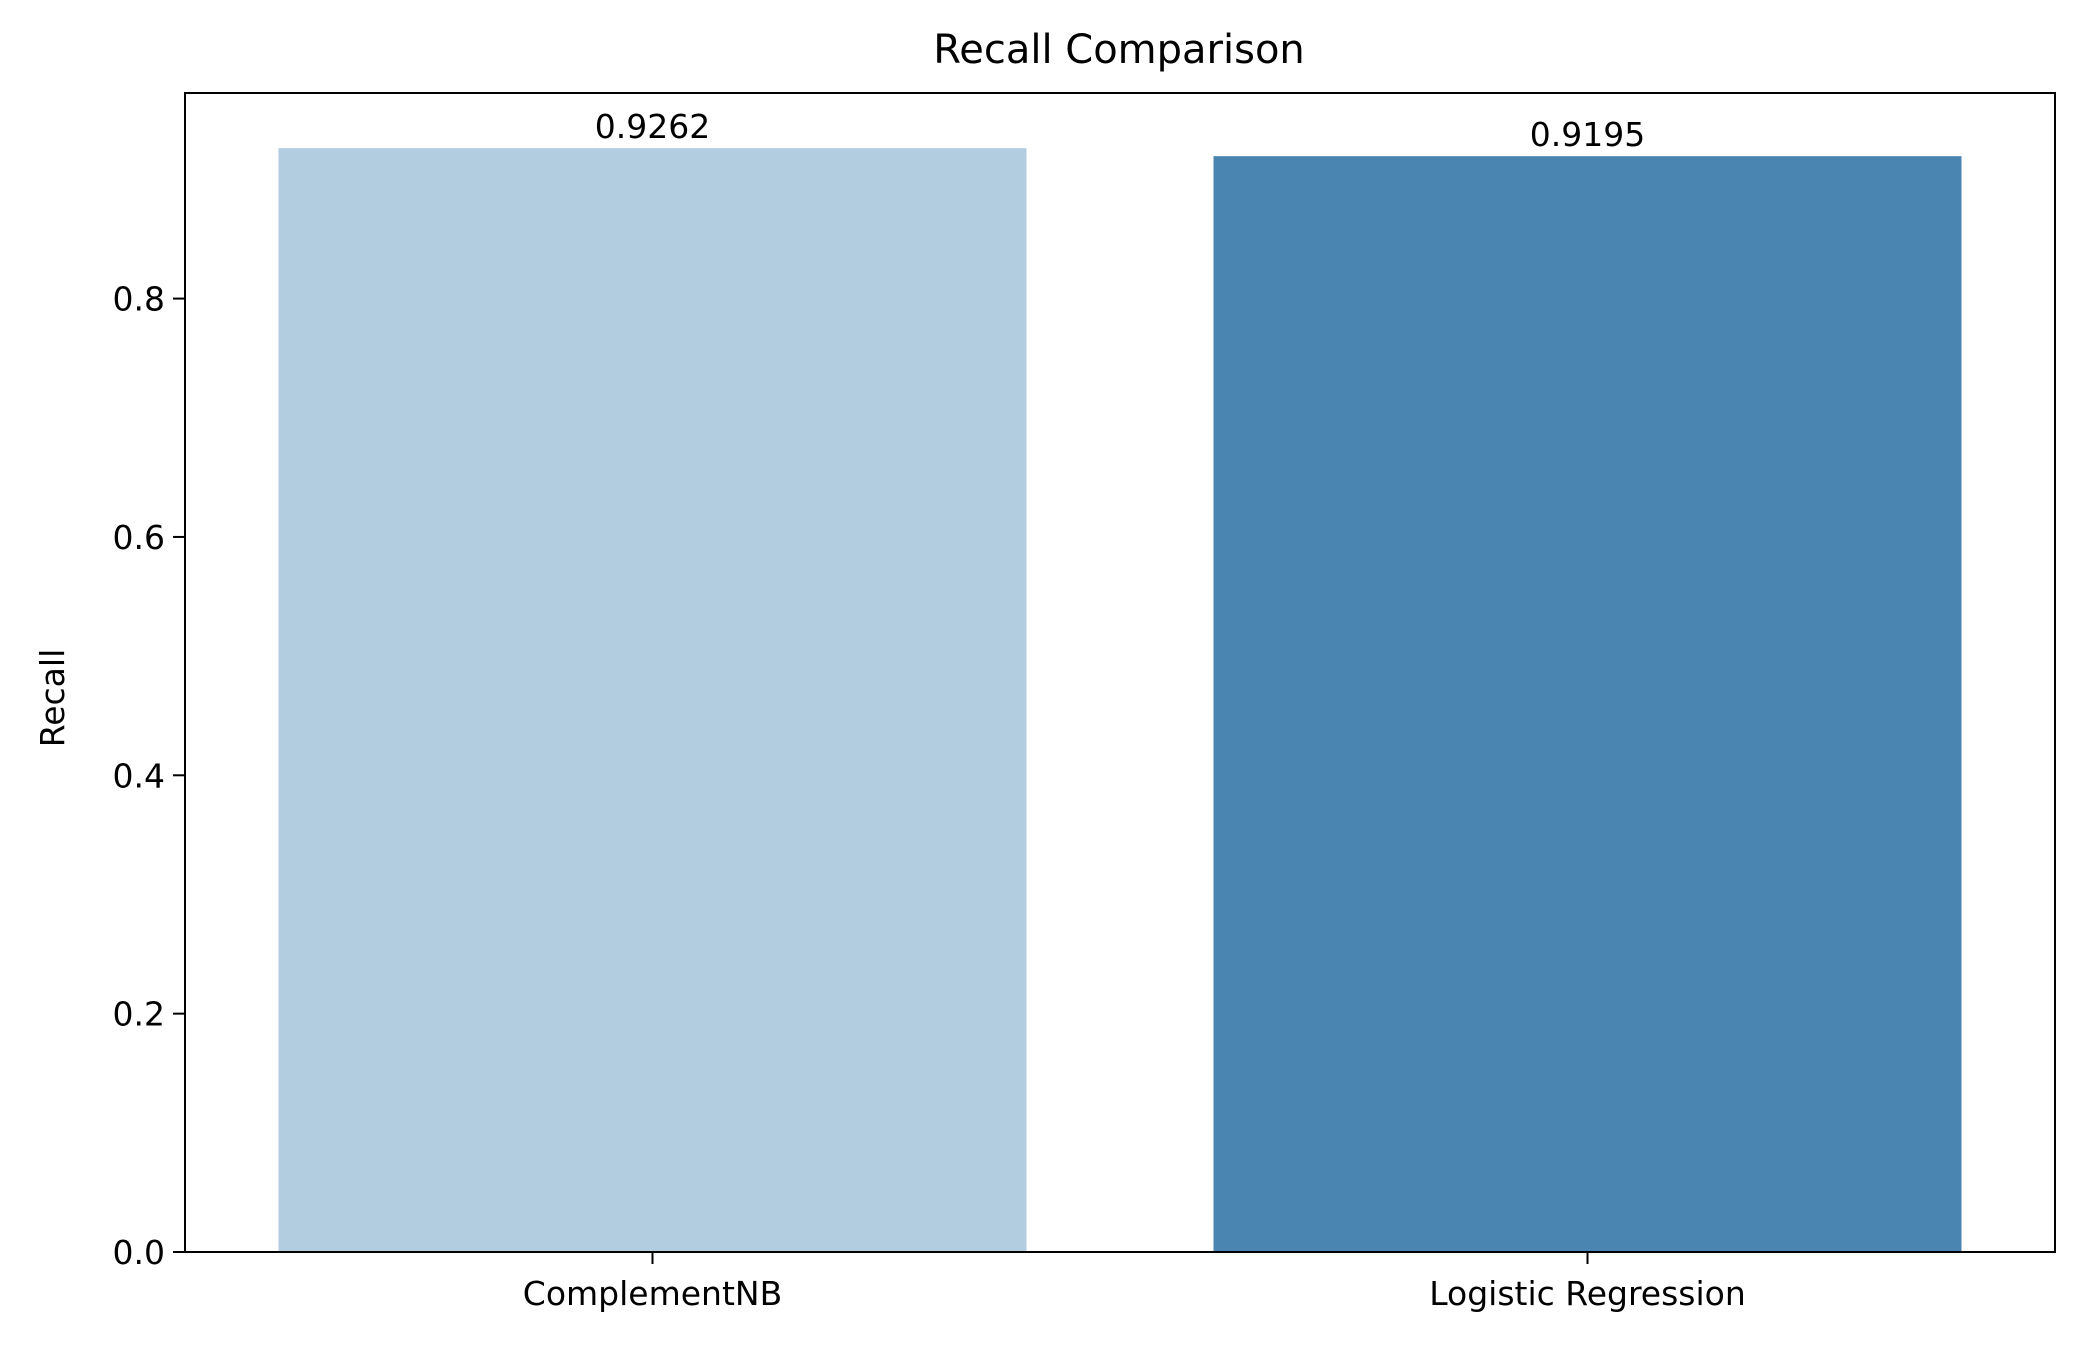 This screenshot has height=1349, width=2074. What do you see at coordinates (139, 1252) in the screenshot?
I see `y-tick-label: 0.0` at bounding box center [139, 1252].